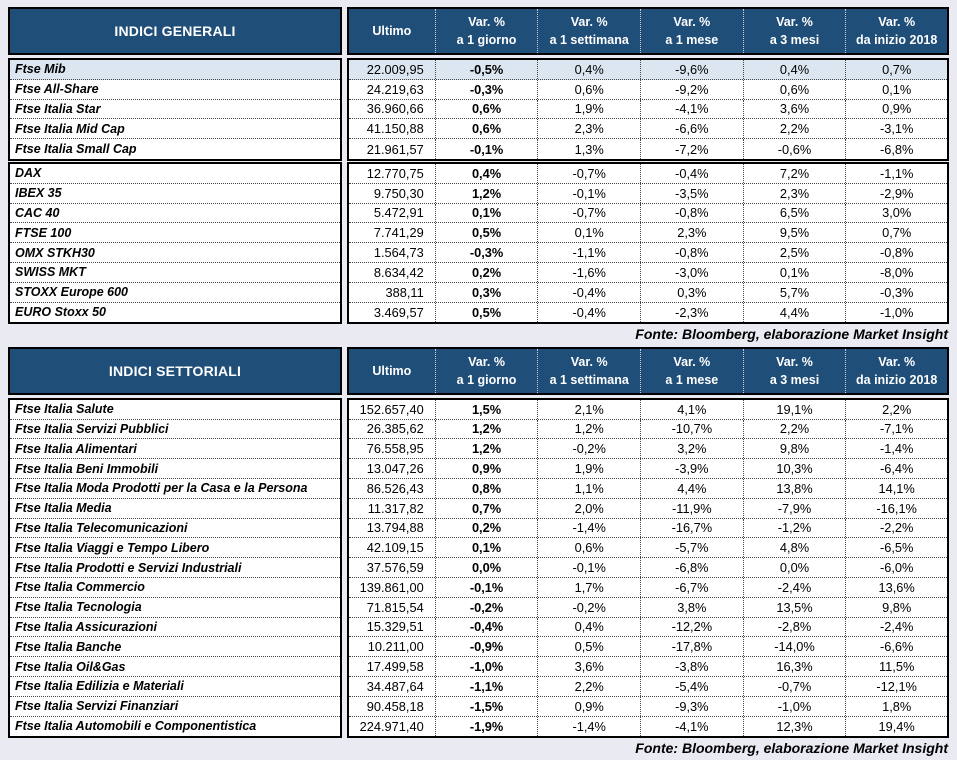 The width and height of the screenshot is (957, 760). I want to click on cell-ultimo: 11.317,82, so click(395, 508).